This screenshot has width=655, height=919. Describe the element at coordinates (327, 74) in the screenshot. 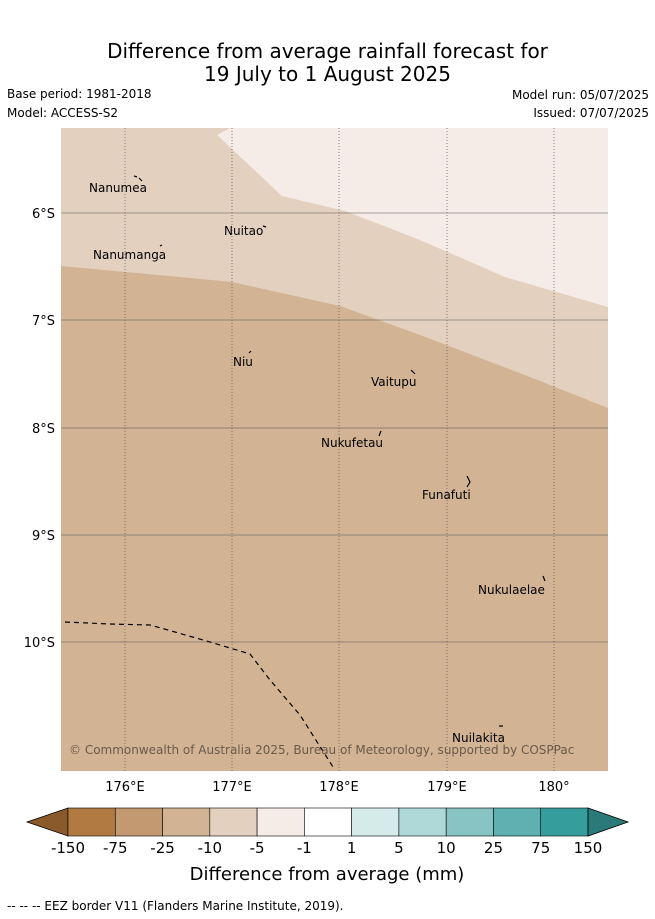

I see `title-line-2: 19 July to 1 August 2025` at that location.